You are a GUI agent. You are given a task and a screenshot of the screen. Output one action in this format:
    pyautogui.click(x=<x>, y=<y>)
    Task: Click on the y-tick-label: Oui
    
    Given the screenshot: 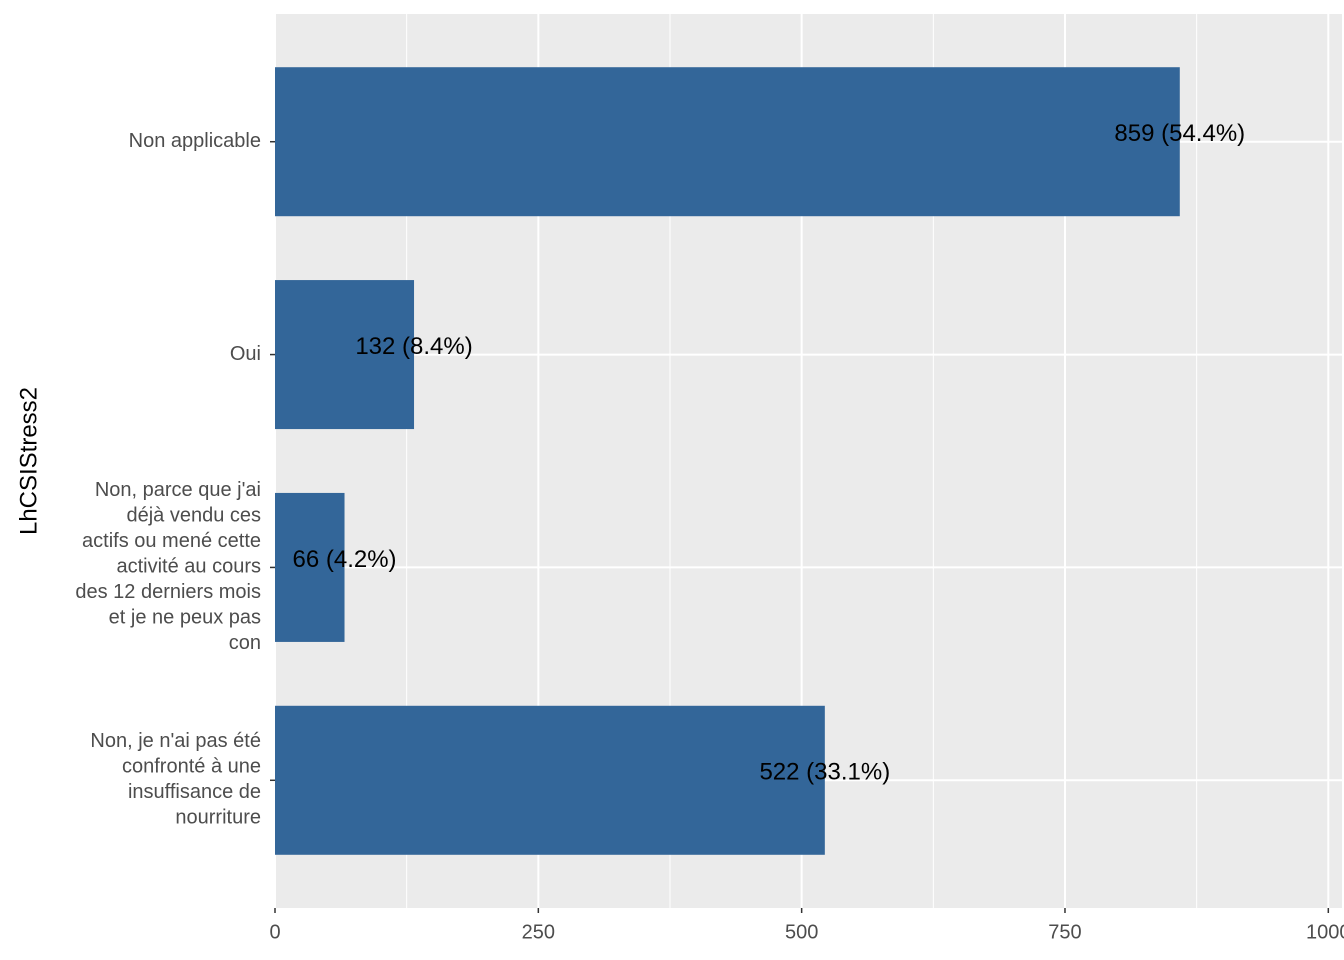 What is the action you would take?
    pyautogui.click(x=245, y=354)
    